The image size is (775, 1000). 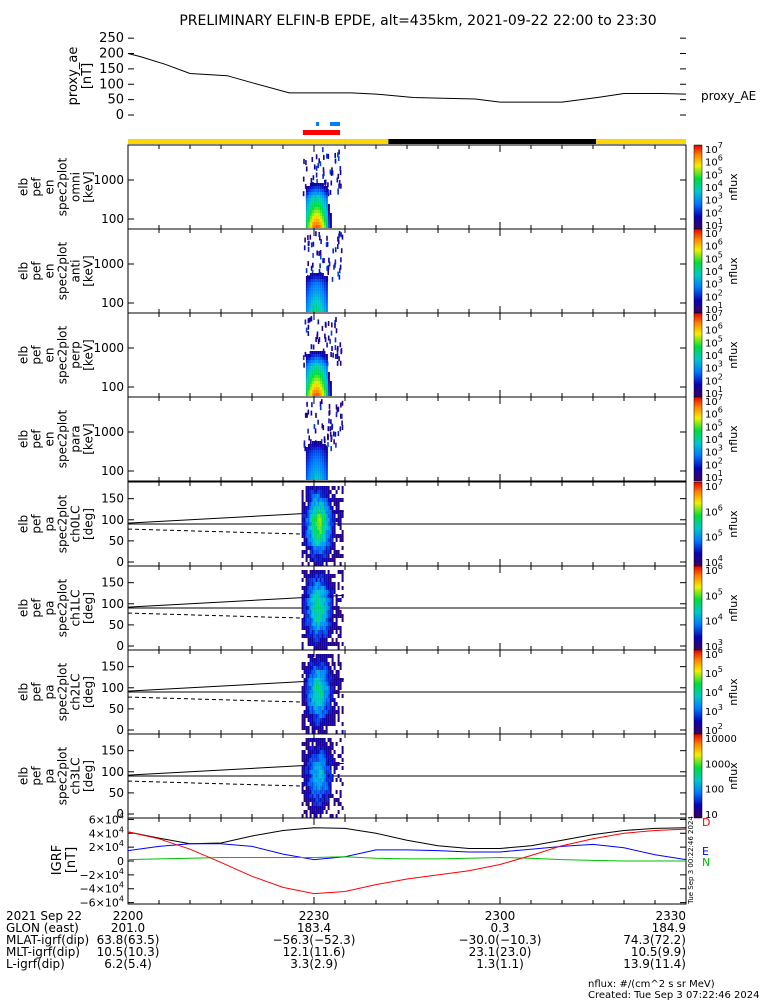 What do you see at coordinates (80, 76) in the screenshot?
I see `y-axis-label: proxy_ae [nT]` at bounding box center [80, 76].